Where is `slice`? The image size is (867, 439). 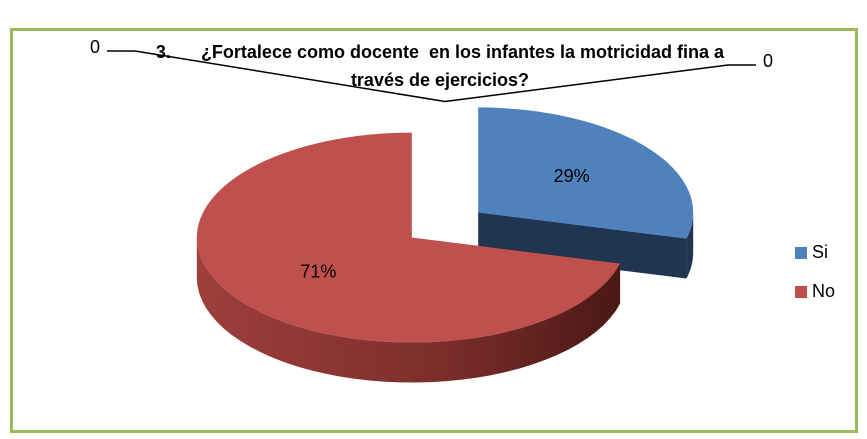 slice is located at coordinates (586, 173).